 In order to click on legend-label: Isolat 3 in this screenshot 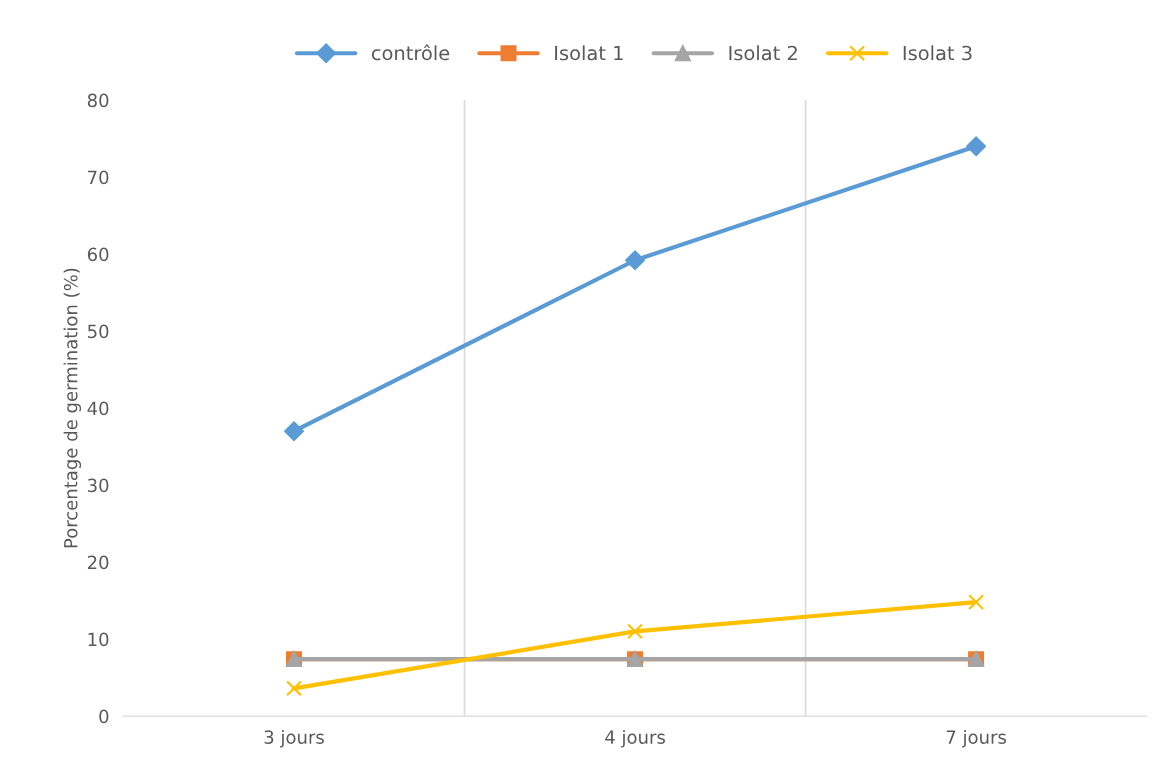, I will do `click(937, 53)`.